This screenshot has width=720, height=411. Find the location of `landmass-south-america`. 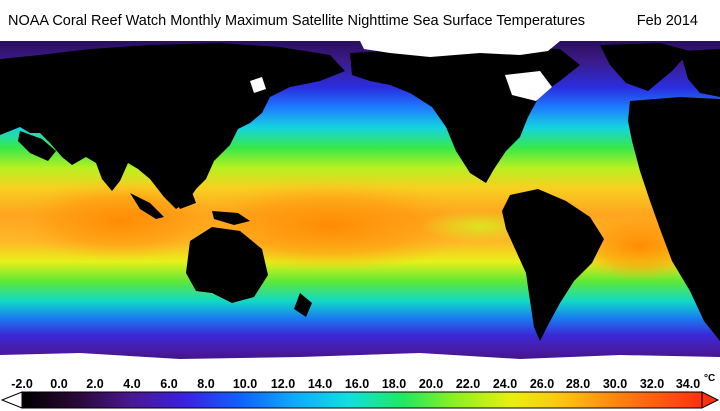

landmass-south-america is located at coordinates (553, 265).